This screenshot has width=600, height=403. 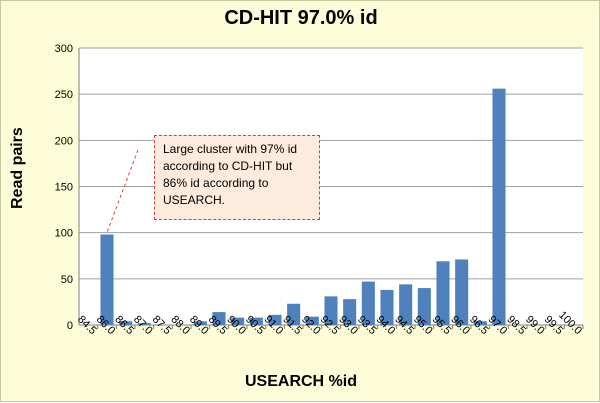 What do you see at coordinates (301, 18) in the screenshot?
I see `chart-title: CD-HIT 97.0% id` at bounding box center [301, 18].